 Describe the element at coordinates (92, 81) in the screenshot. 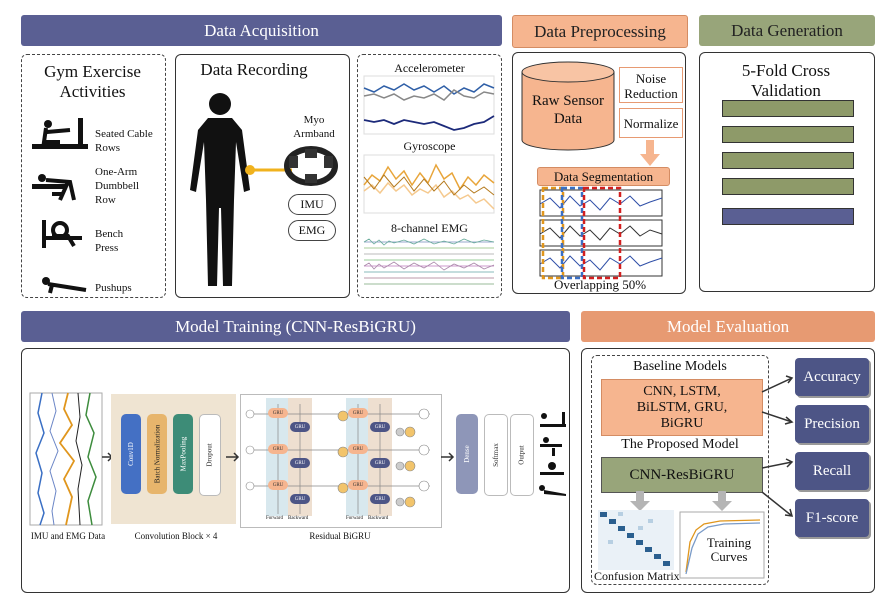

I see `exercises-title: Gym Exercise Activities` at that location.